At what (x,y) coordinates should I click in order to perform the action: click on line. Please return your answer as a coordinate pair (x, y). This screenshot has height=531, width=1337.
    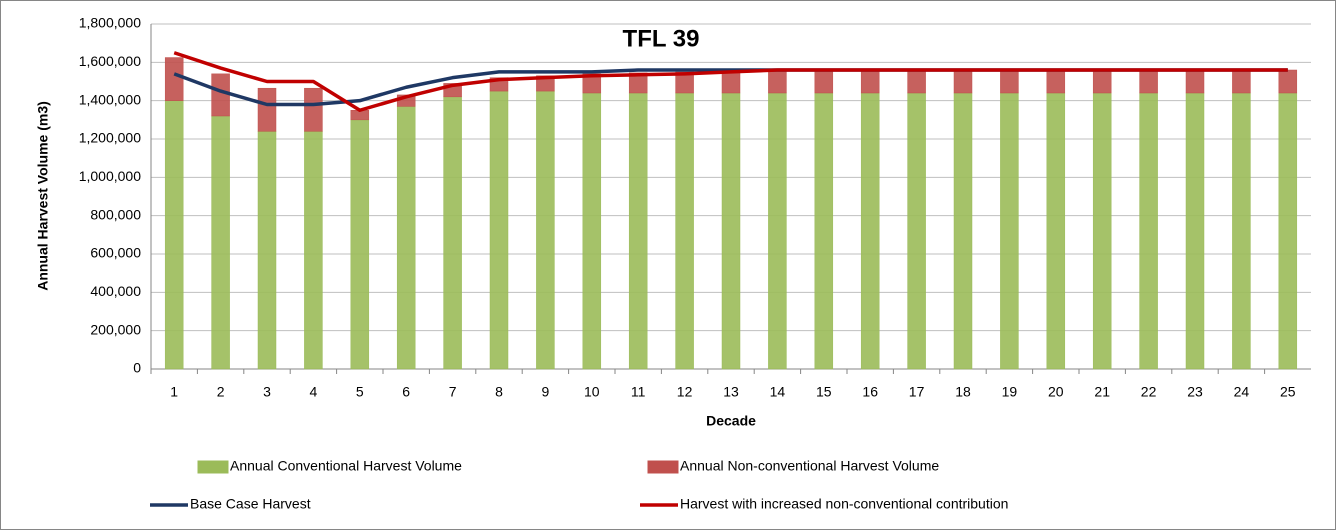
    Looking at the image, I should click on (730, 81).